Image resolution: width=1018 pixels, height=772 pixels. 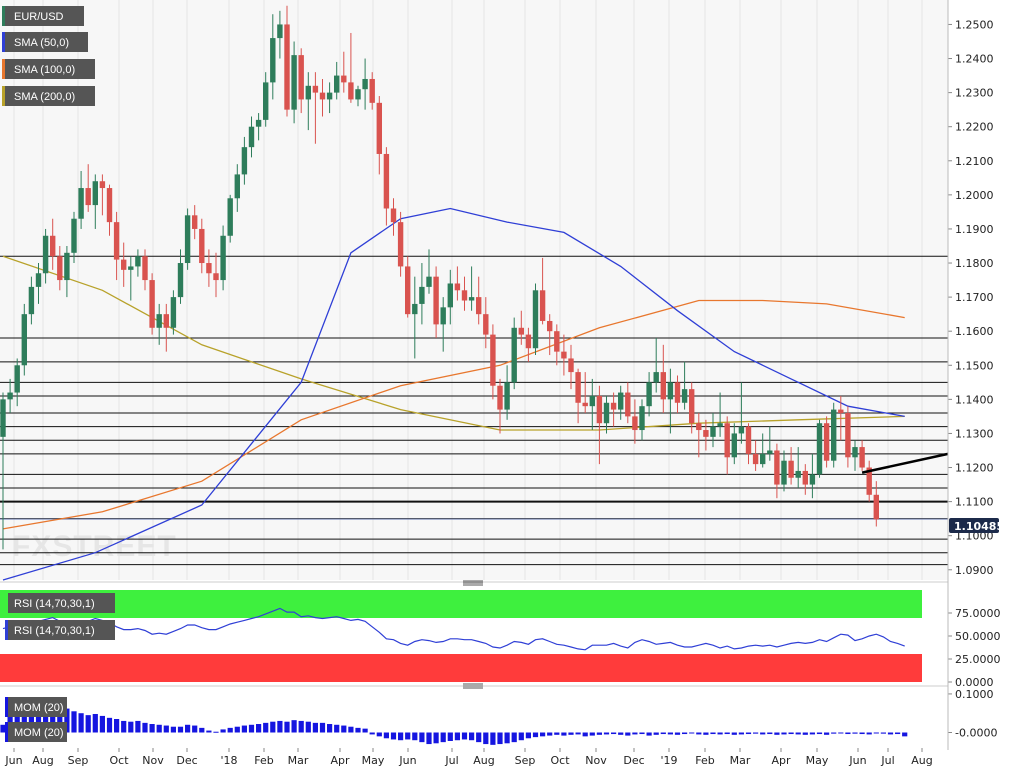 What do you see at coordinates (43, 16) in the screenshot?
I see `legend-eurusd: EUR/USD` at bounding box center [43, 16].